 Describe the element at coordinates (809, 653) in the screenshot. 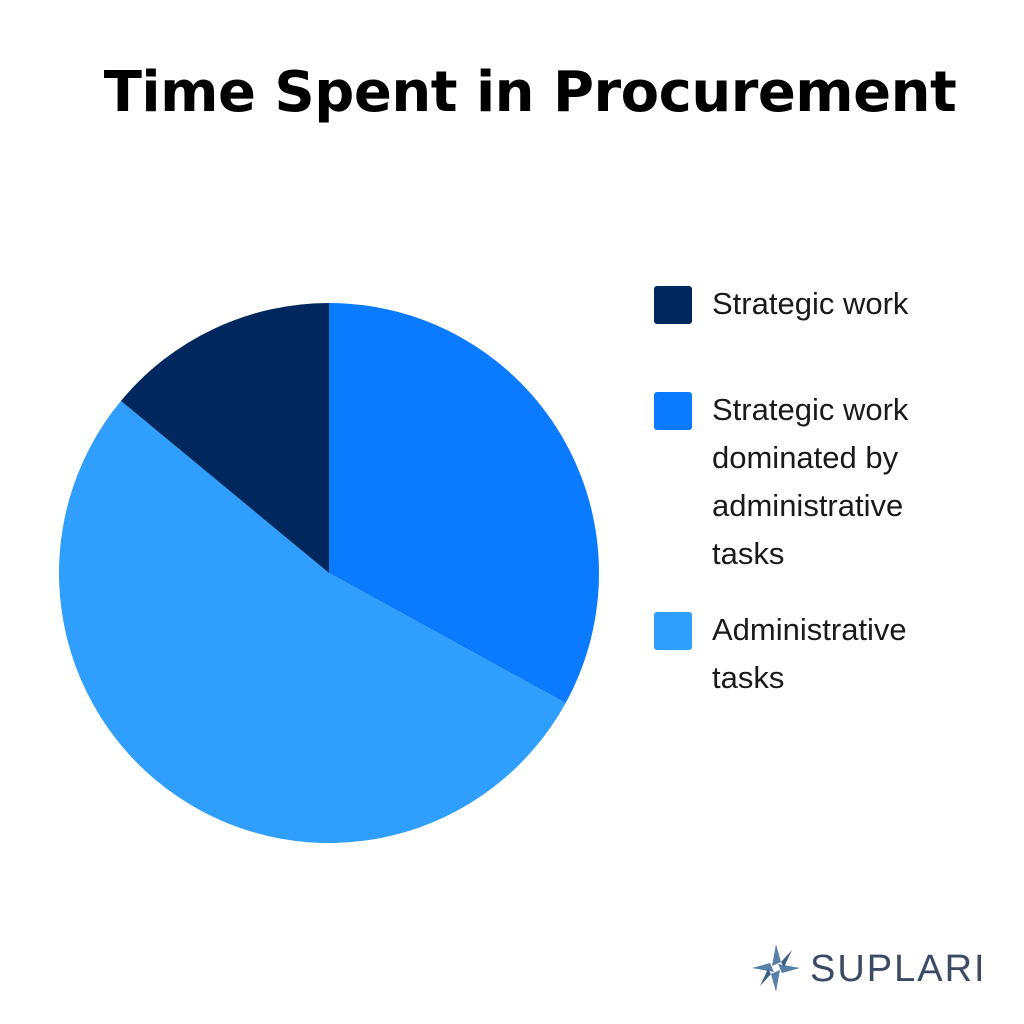

I see `legend-label: Administrative tasks` at that location.